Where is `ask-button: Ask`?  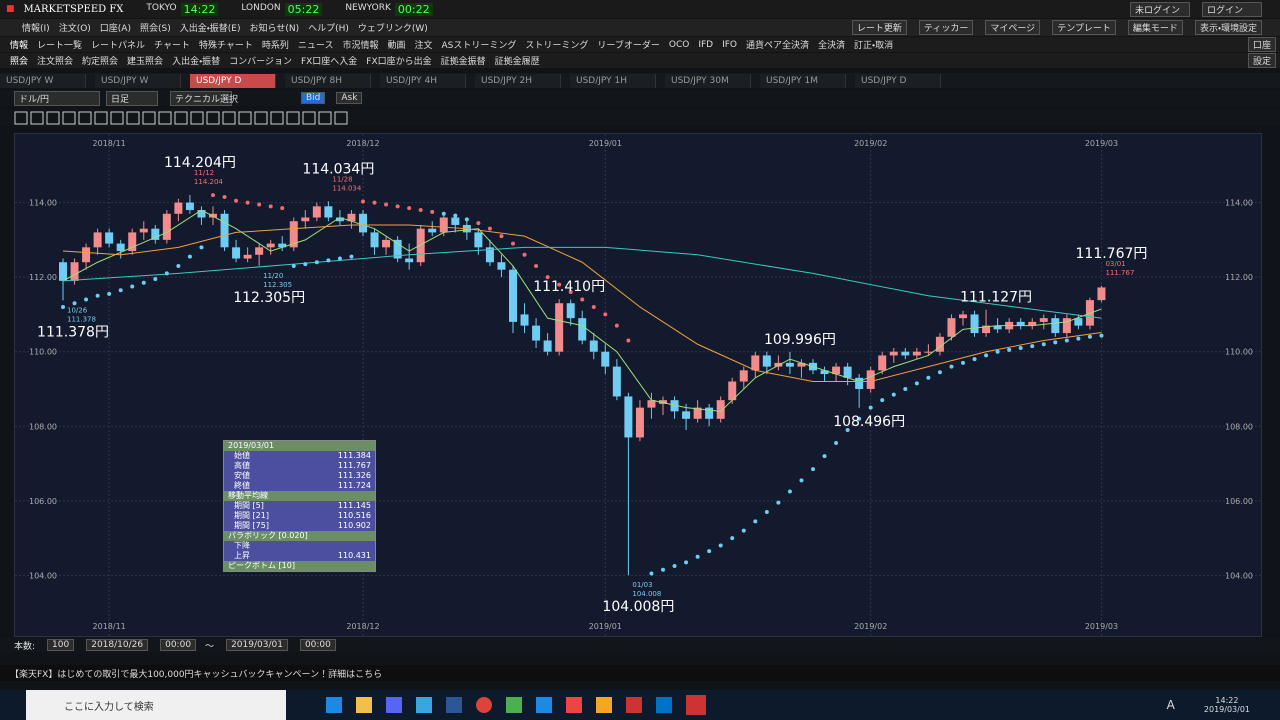
ask-button: Ask is located at coordinates (349, 98).